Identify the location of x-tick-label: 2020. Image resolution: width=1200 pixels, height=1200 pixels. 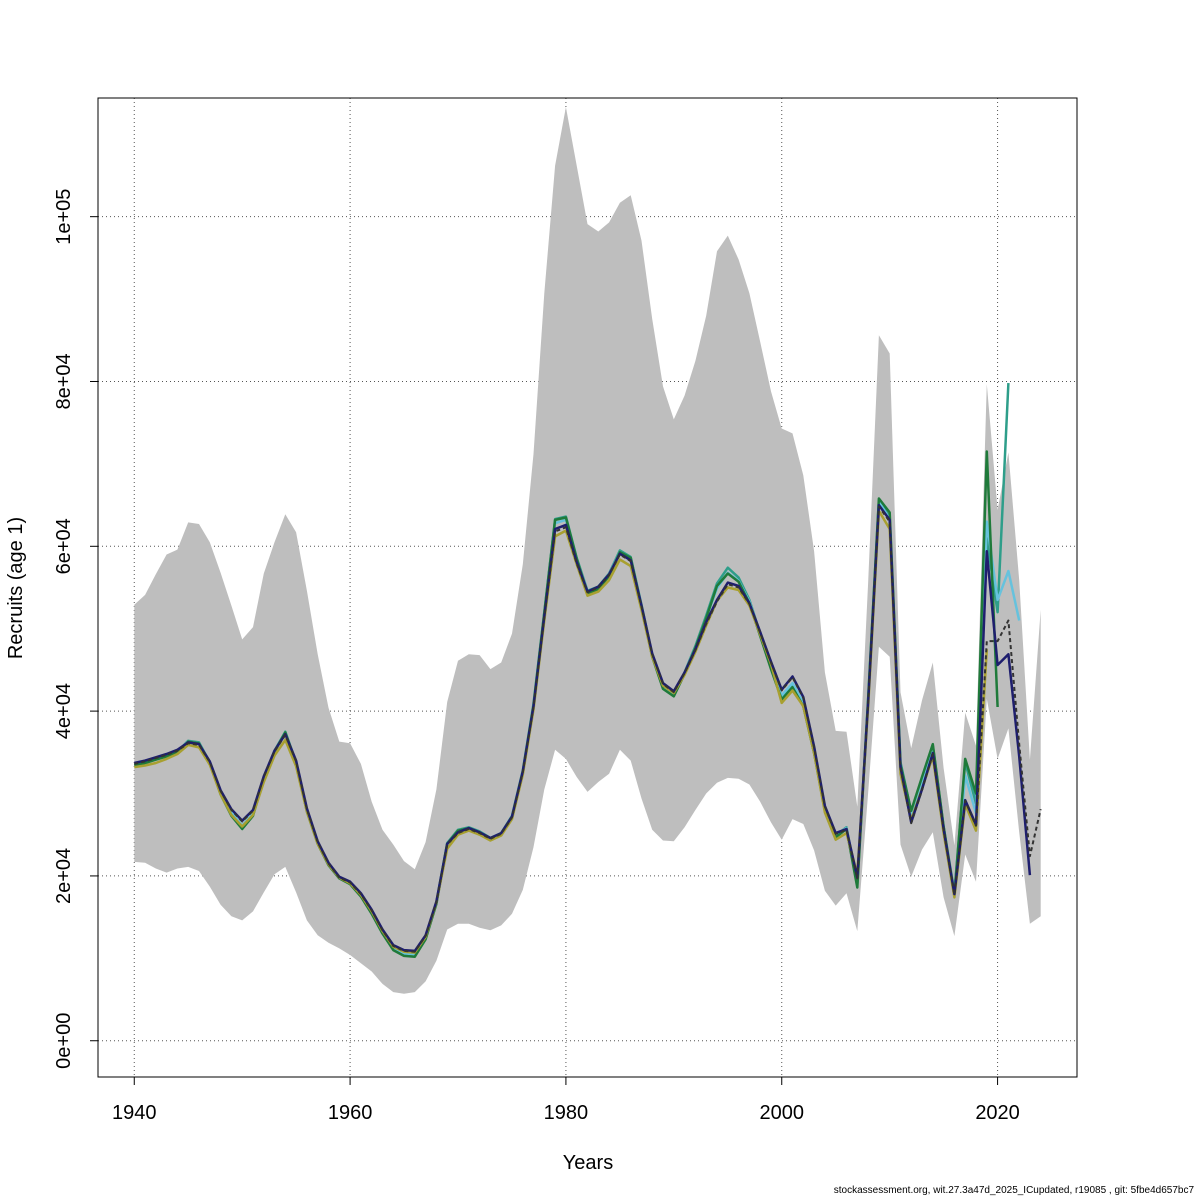
(997, 1113).